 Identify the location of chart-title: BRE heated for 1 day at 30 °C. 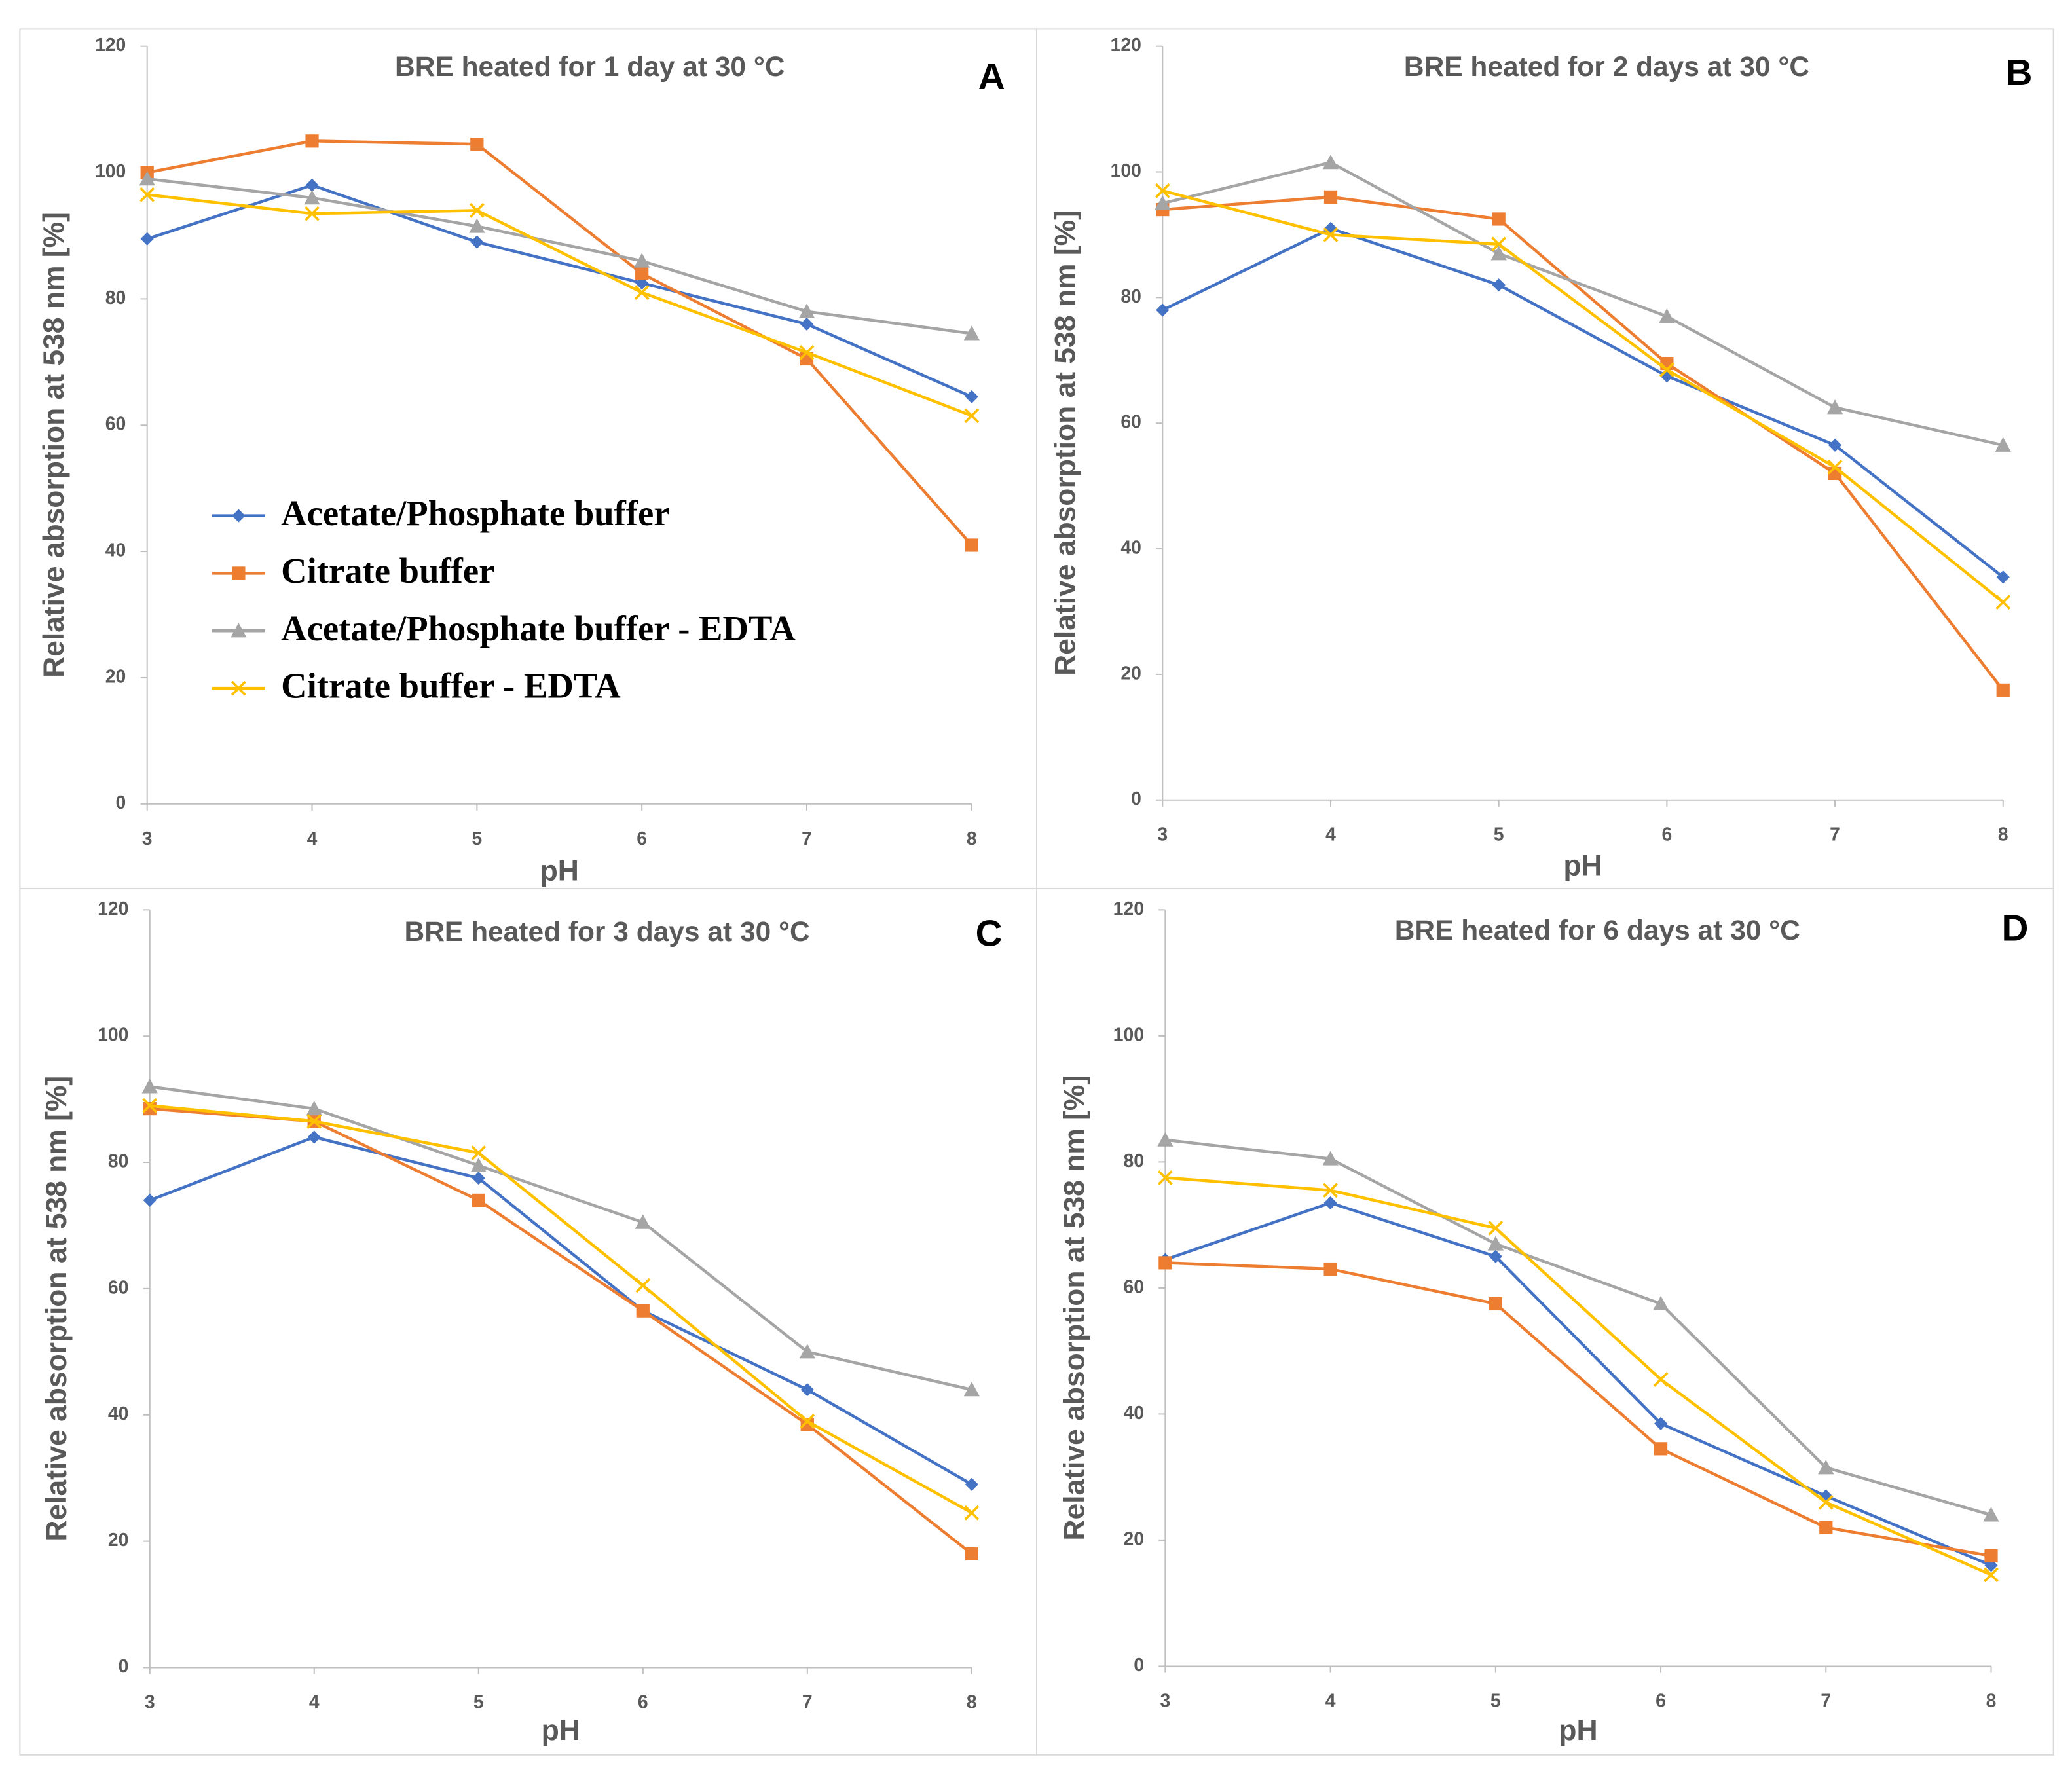
(590, 66).